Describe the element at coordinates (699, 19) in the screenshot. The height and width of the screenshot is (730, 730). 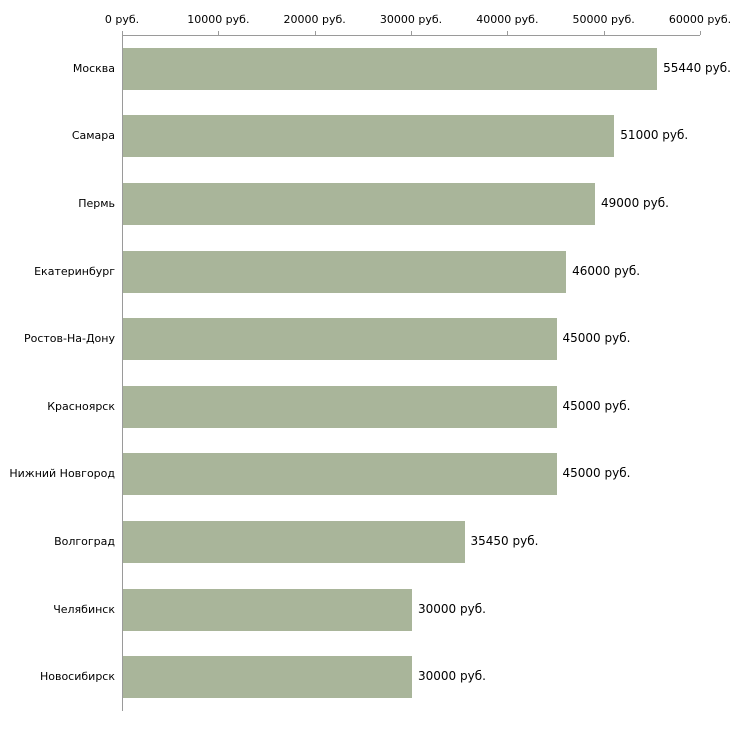
I see `x-tick-label: 60000 руб.` at that location.